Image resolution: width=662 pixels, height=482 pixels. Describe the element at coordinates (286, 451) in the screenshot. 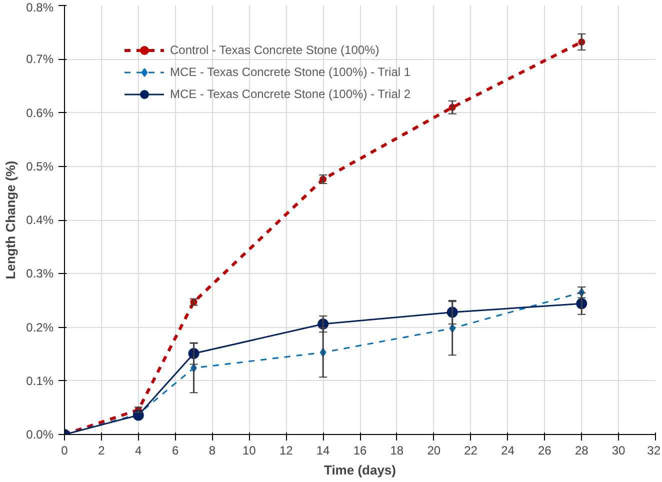

I see `x-tick-label: 12` at that location.